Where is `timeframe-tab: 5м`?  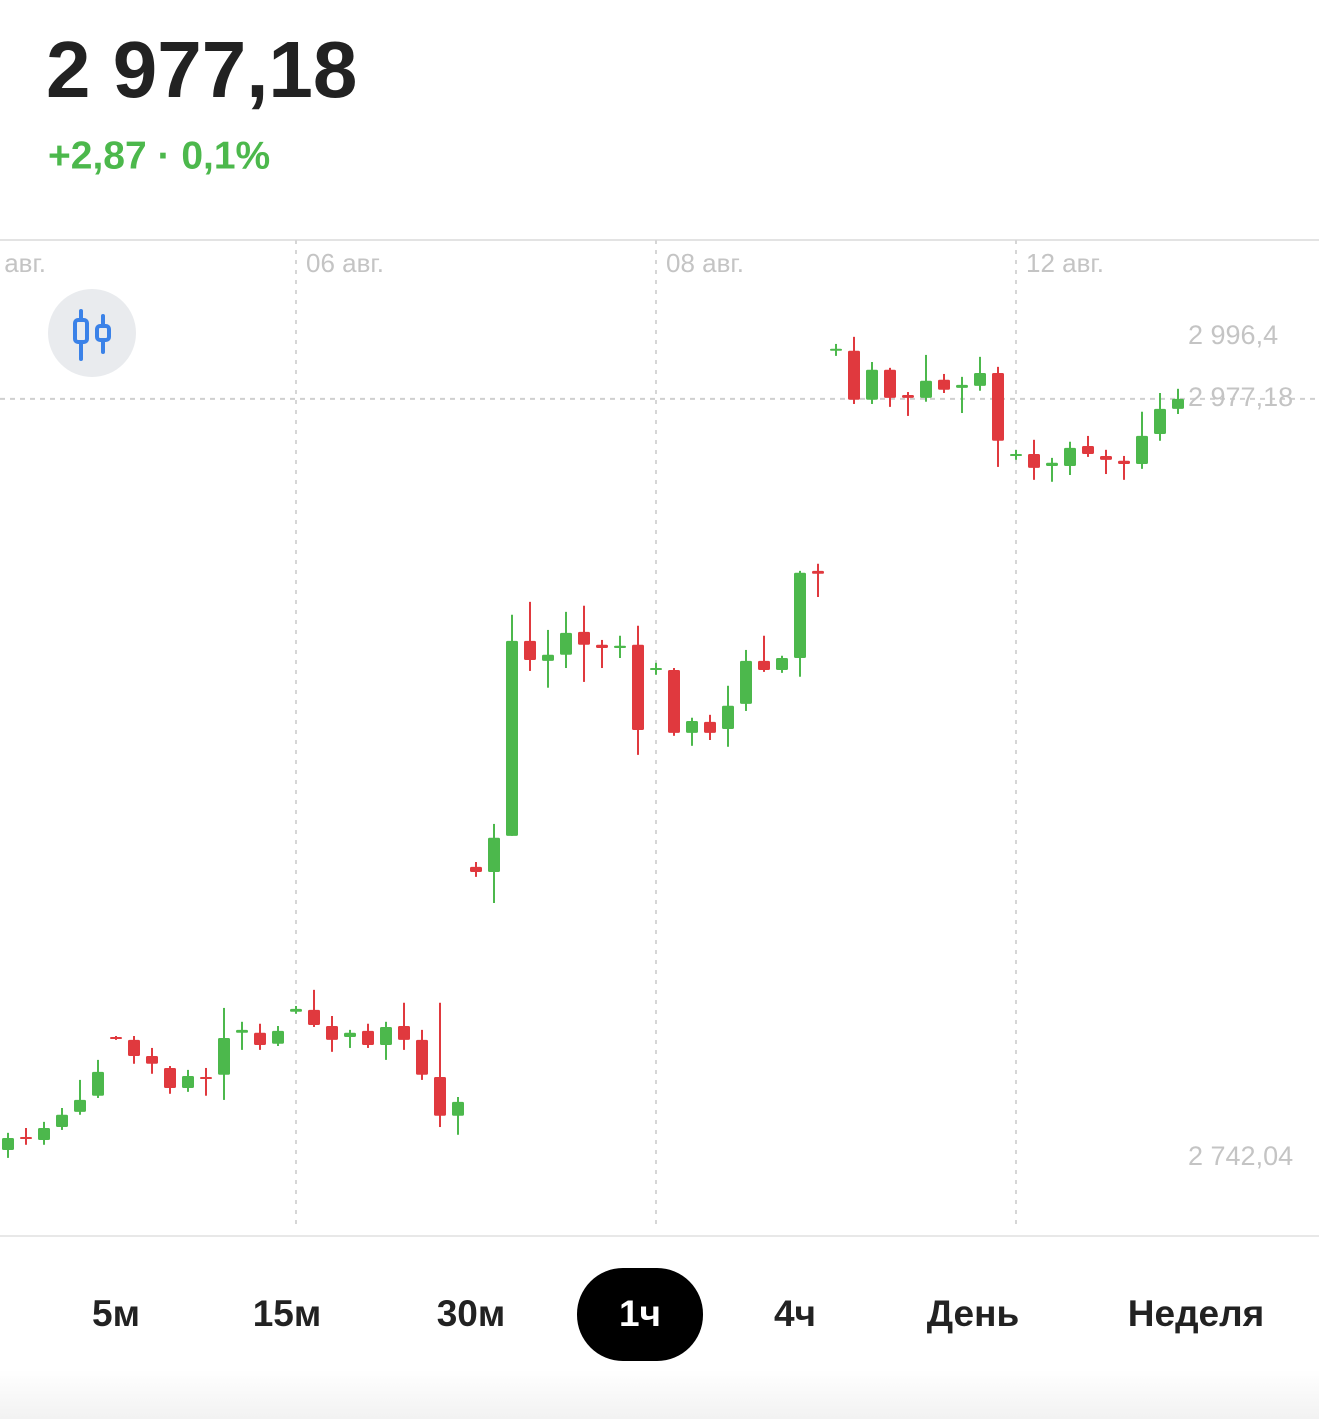
timeframe-tab: 5м is located at coordinates (116, 1313).